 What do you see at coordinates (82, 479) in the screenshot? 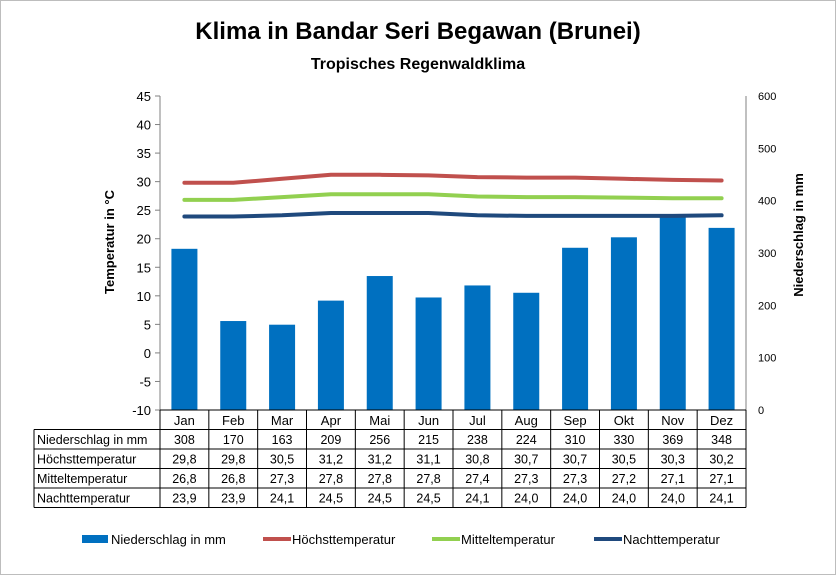
I see `table-row-label: Mitteltemperatur` at bounding box center [82, 479].